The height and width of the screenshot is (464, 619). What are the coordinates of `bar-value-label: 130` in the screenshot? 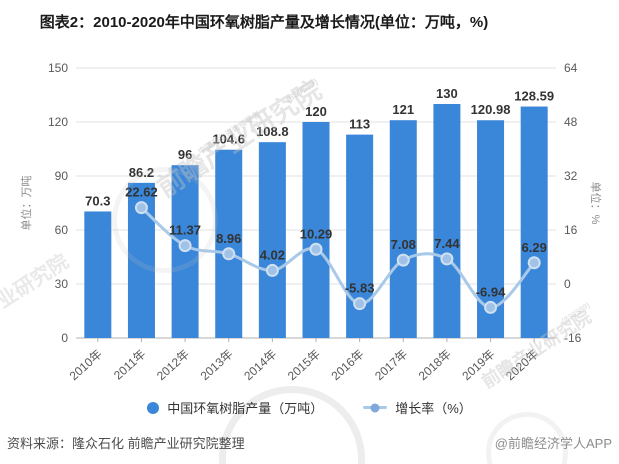 It's located at (447, 93).